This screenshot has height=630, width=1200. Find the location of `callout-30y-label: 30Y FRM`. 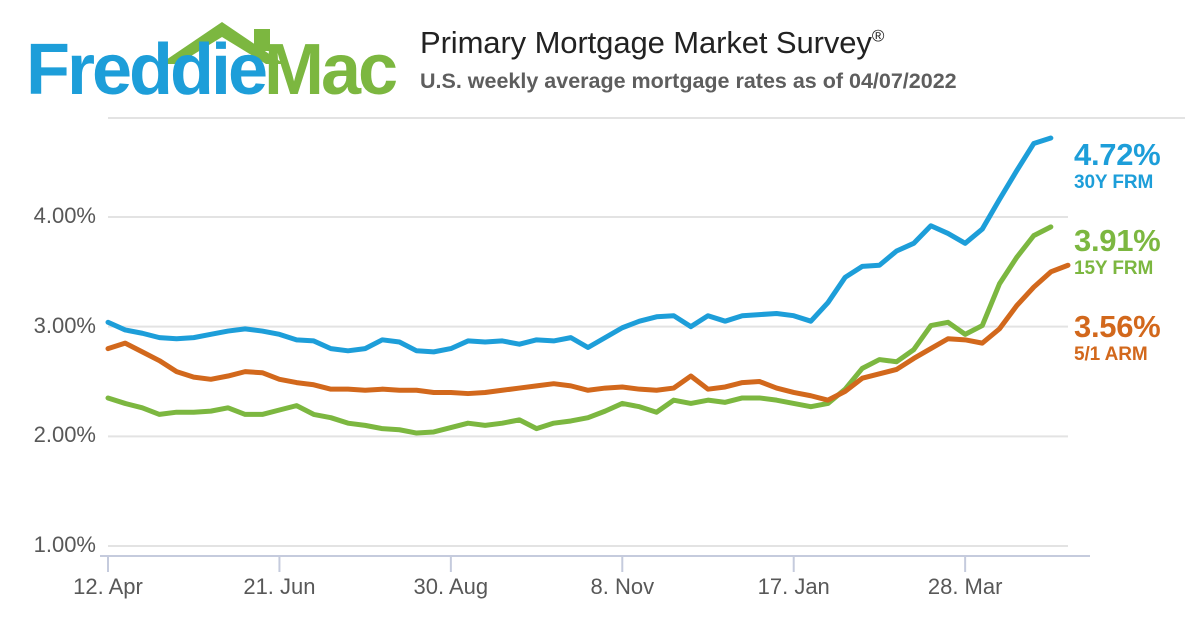

callout-30y-label: 30Y FRM is located at coordinates (1114, 182).